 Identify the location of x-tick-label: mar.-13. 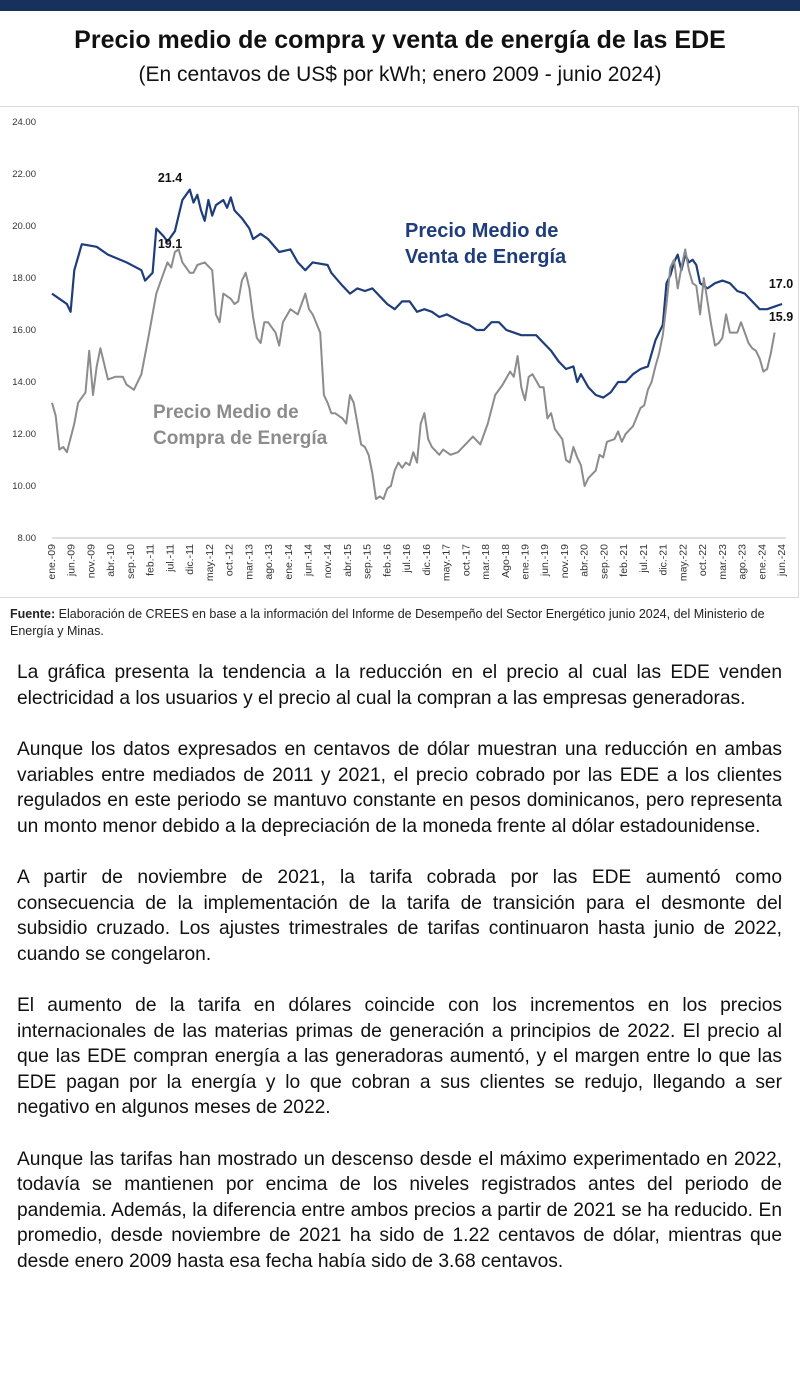
(249, 562).